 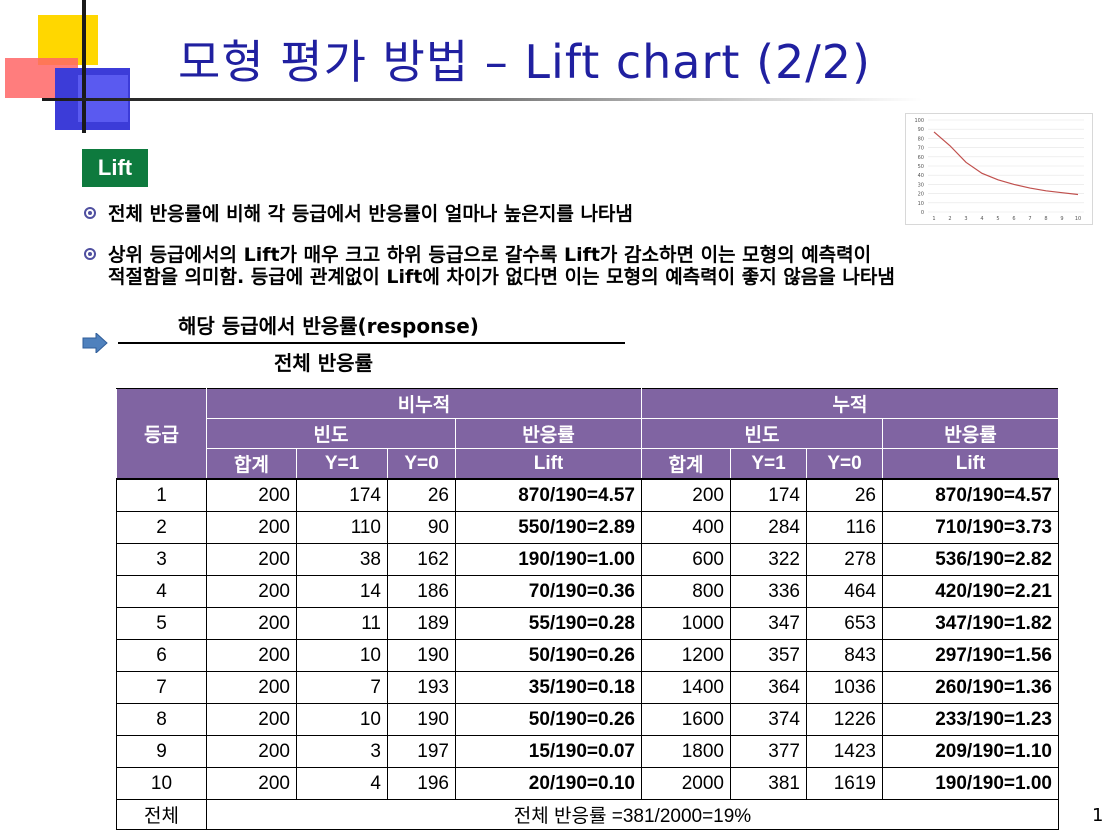 I want to click on cell-noncum-lift: 50/190=0.26, so click(x=548, y=719).